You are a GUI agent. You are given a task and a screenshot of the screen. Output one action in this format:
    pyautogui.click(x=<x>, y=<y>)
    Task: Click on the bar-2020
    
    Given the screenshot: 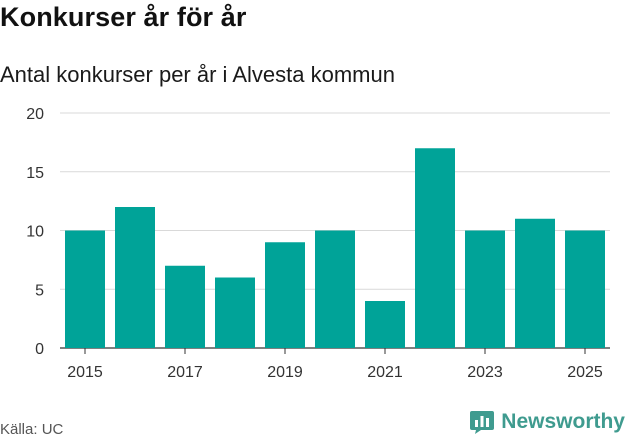 What is the action you would take?
    pyautogui.click(x=335, y=289)
    